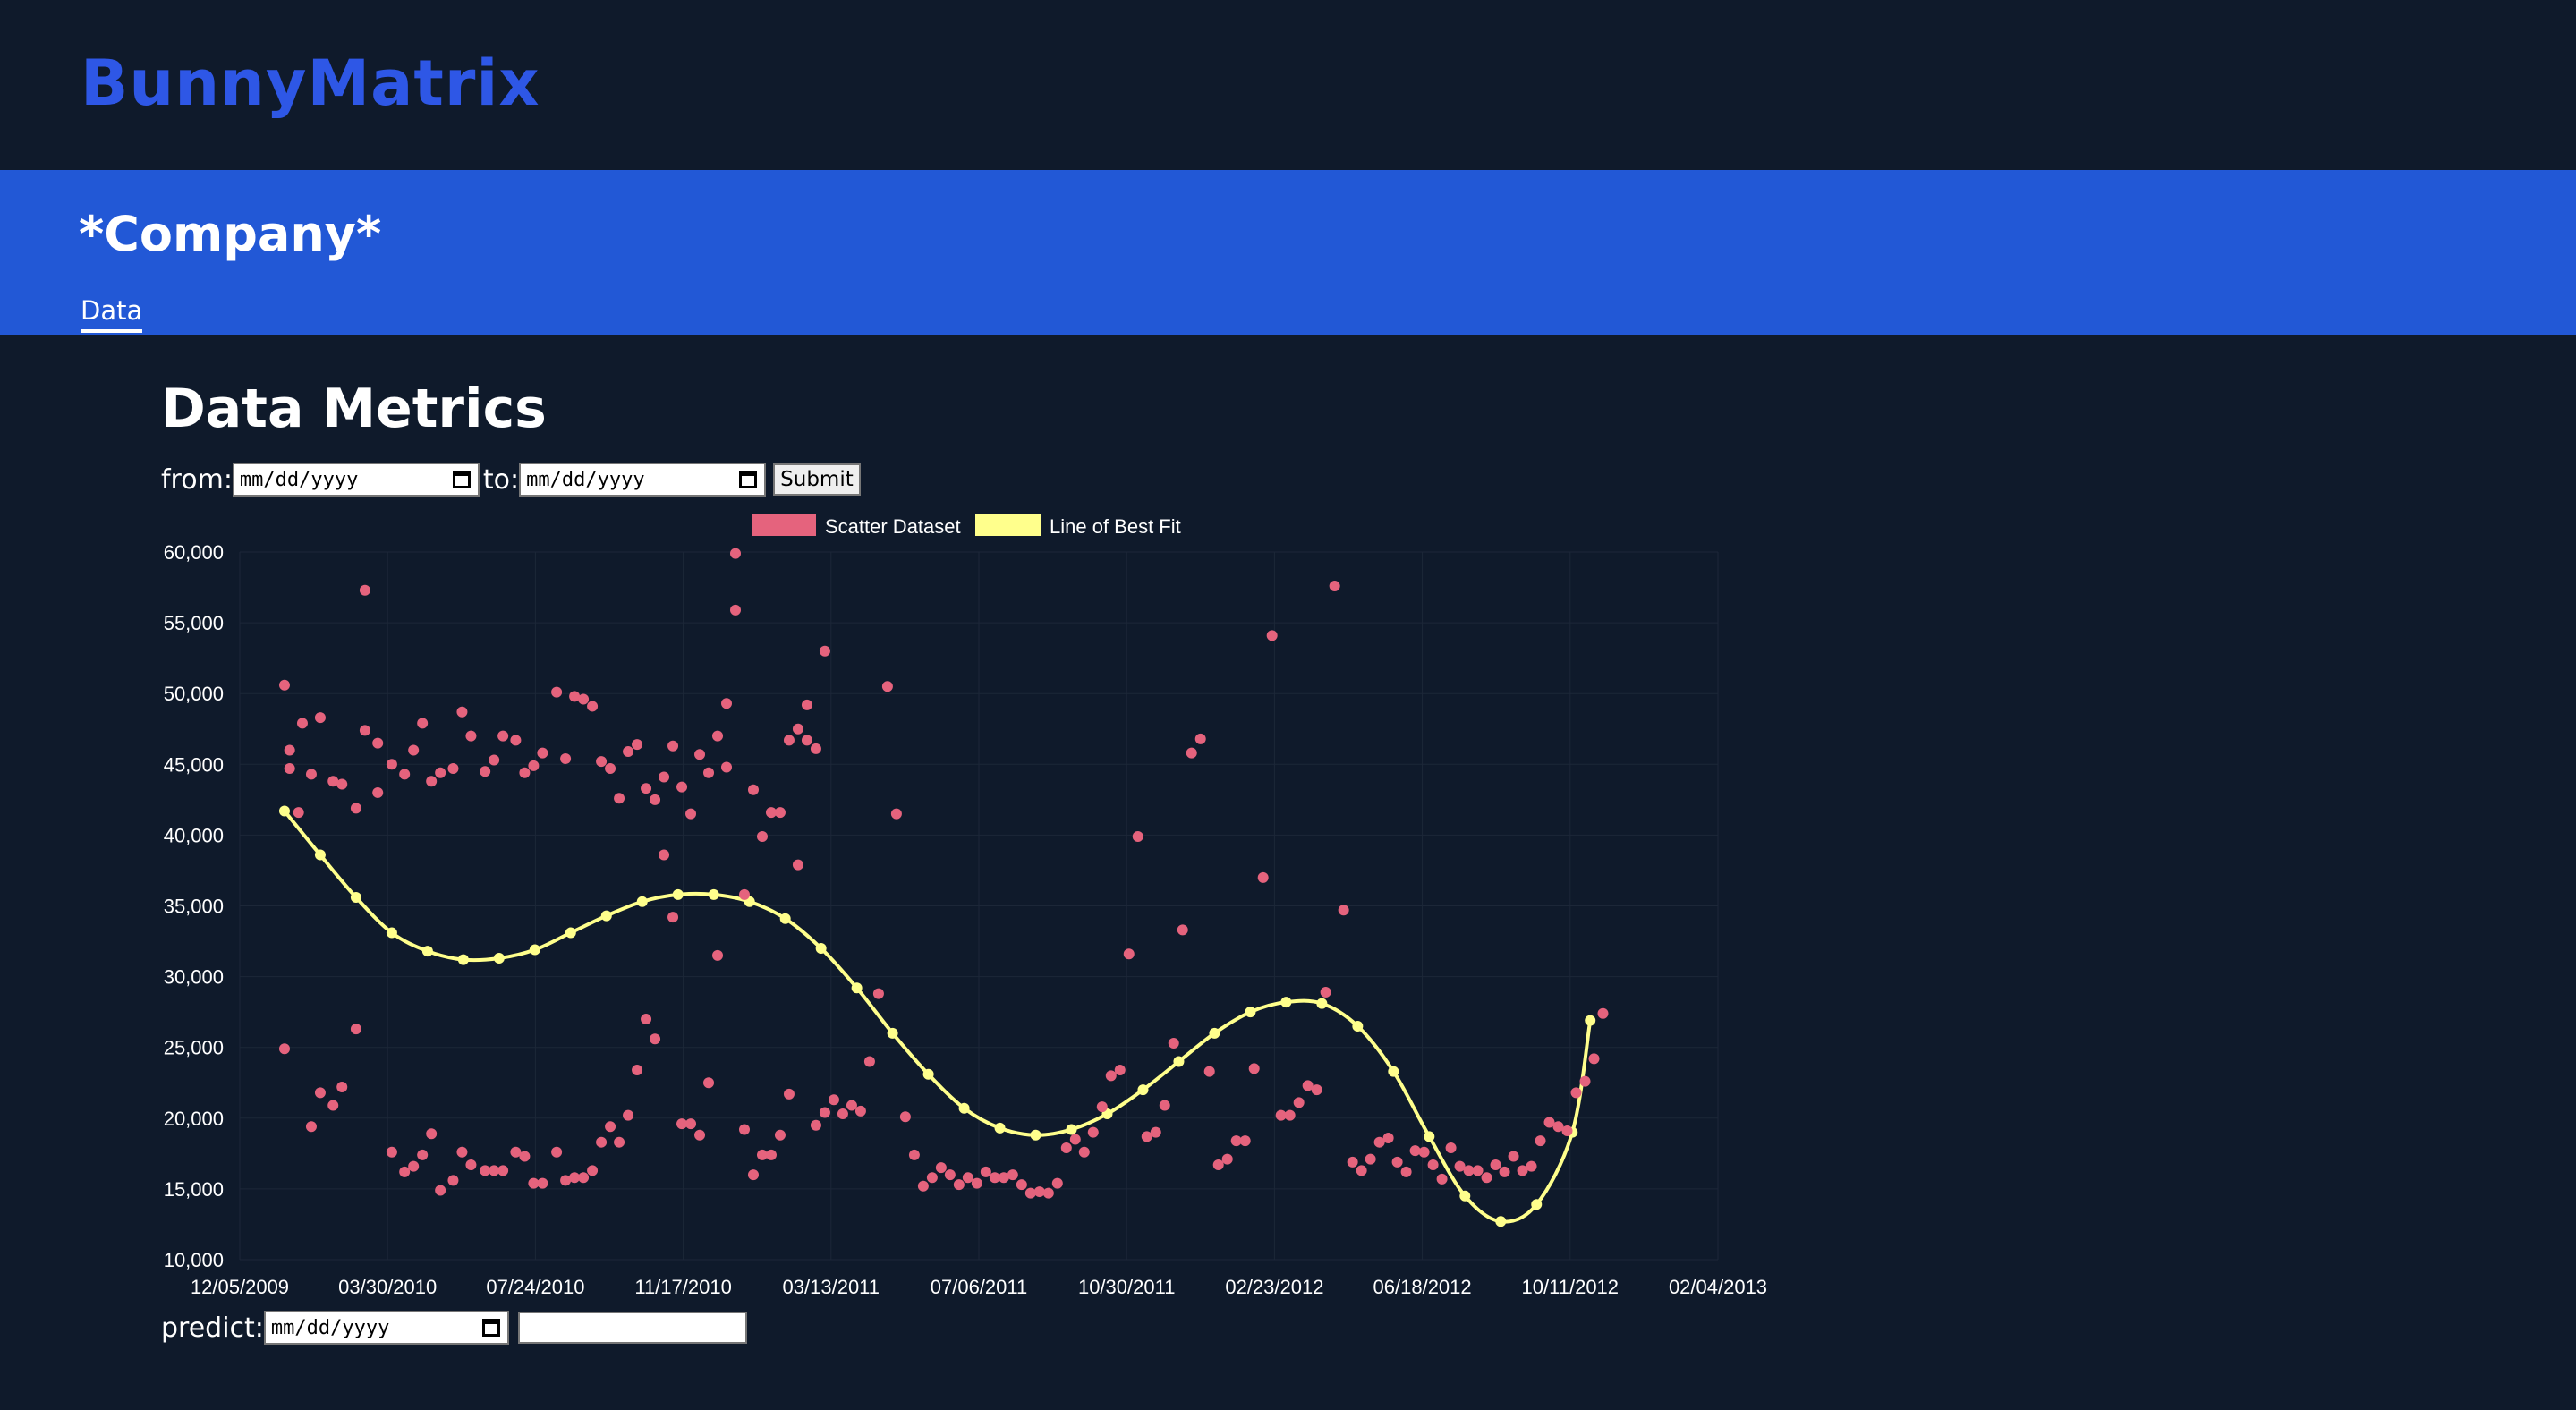 This screenshot has width=2576, height=1410. Describe the element at coordinates (817, 480) in the screenshot. I see `submit-button: Submit` at that location.